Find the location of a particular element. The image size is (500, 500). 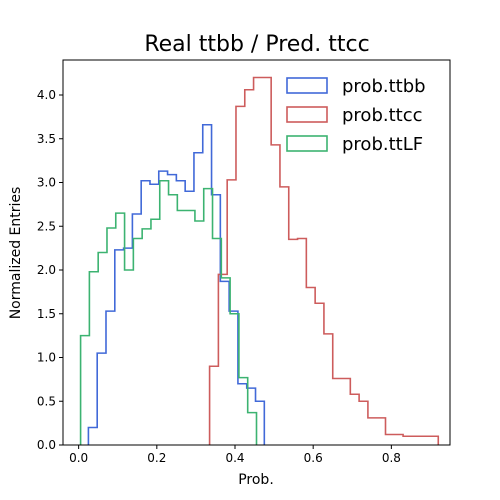

x-tick-label: 0.6 is located at coordinates (313, 458).